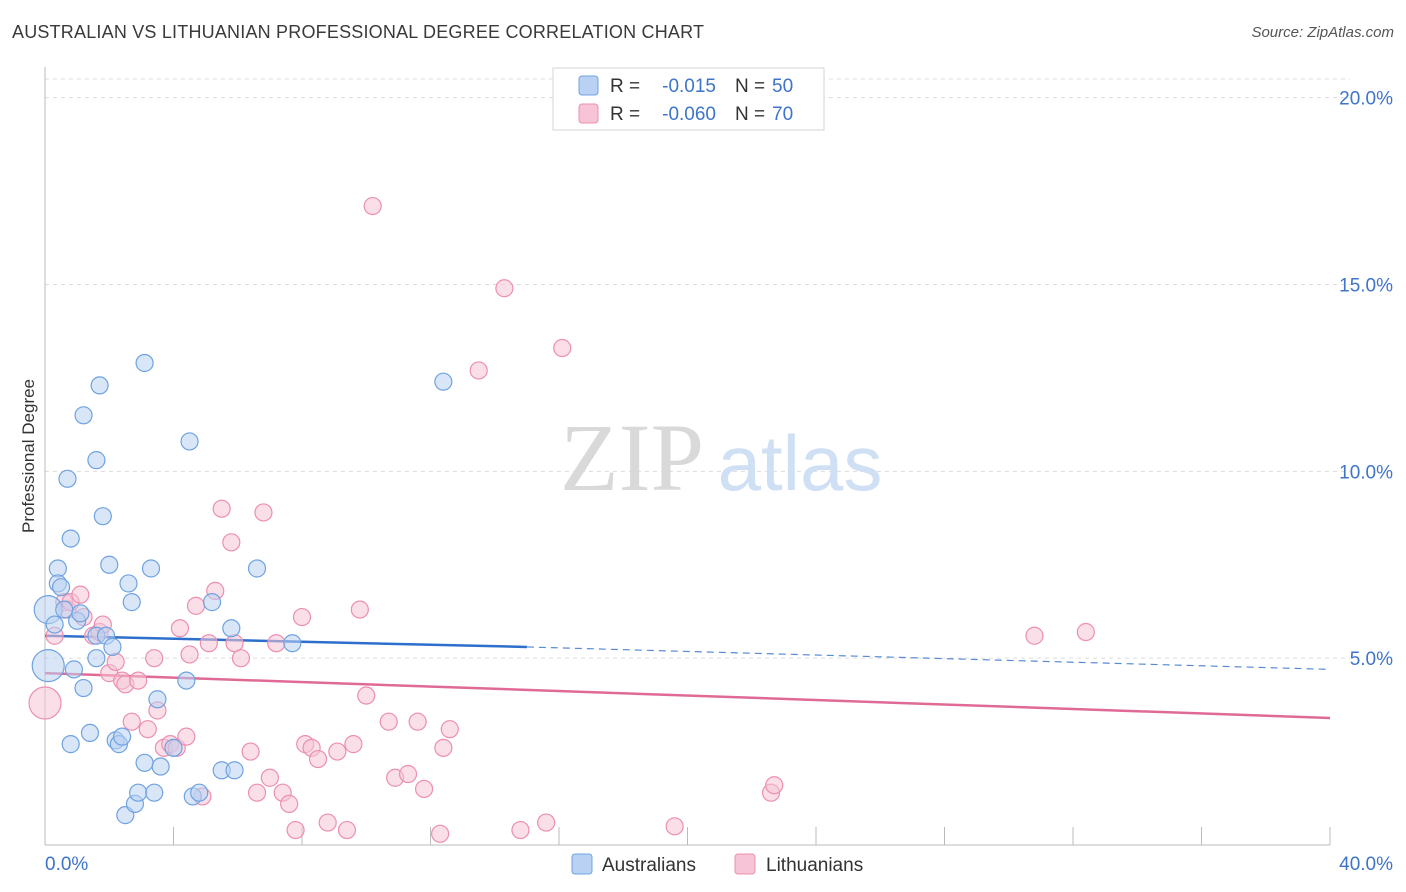  What do you see at coordinates (625, 86) in the screenshot?
I see `legend-r-label-1: R =` at bounding box center [625, 86].